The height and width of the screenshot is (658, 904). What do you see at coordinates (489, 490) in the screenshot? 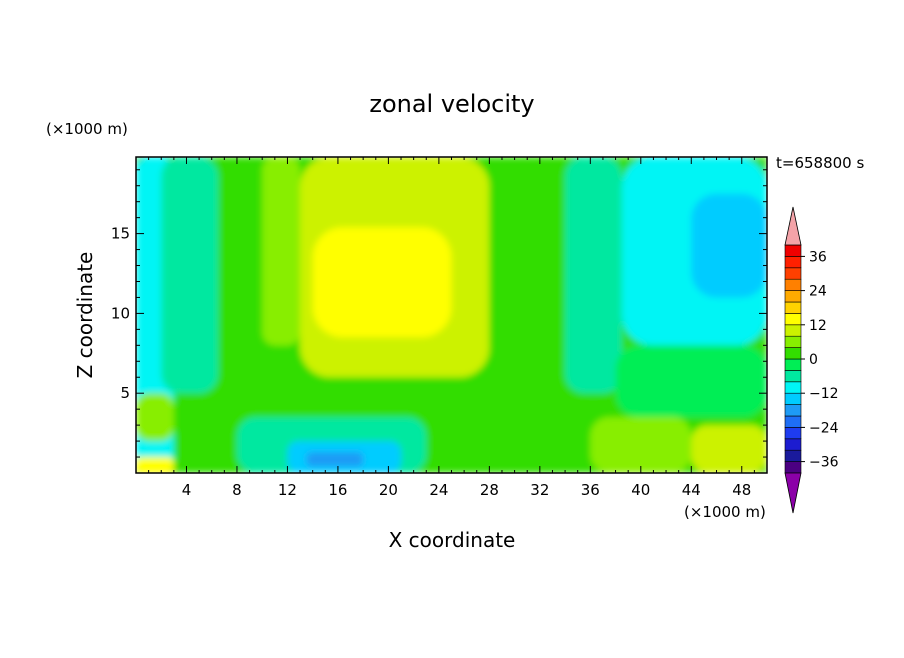
I see `x-tick-label: 28` at bounding box center [489, 490].